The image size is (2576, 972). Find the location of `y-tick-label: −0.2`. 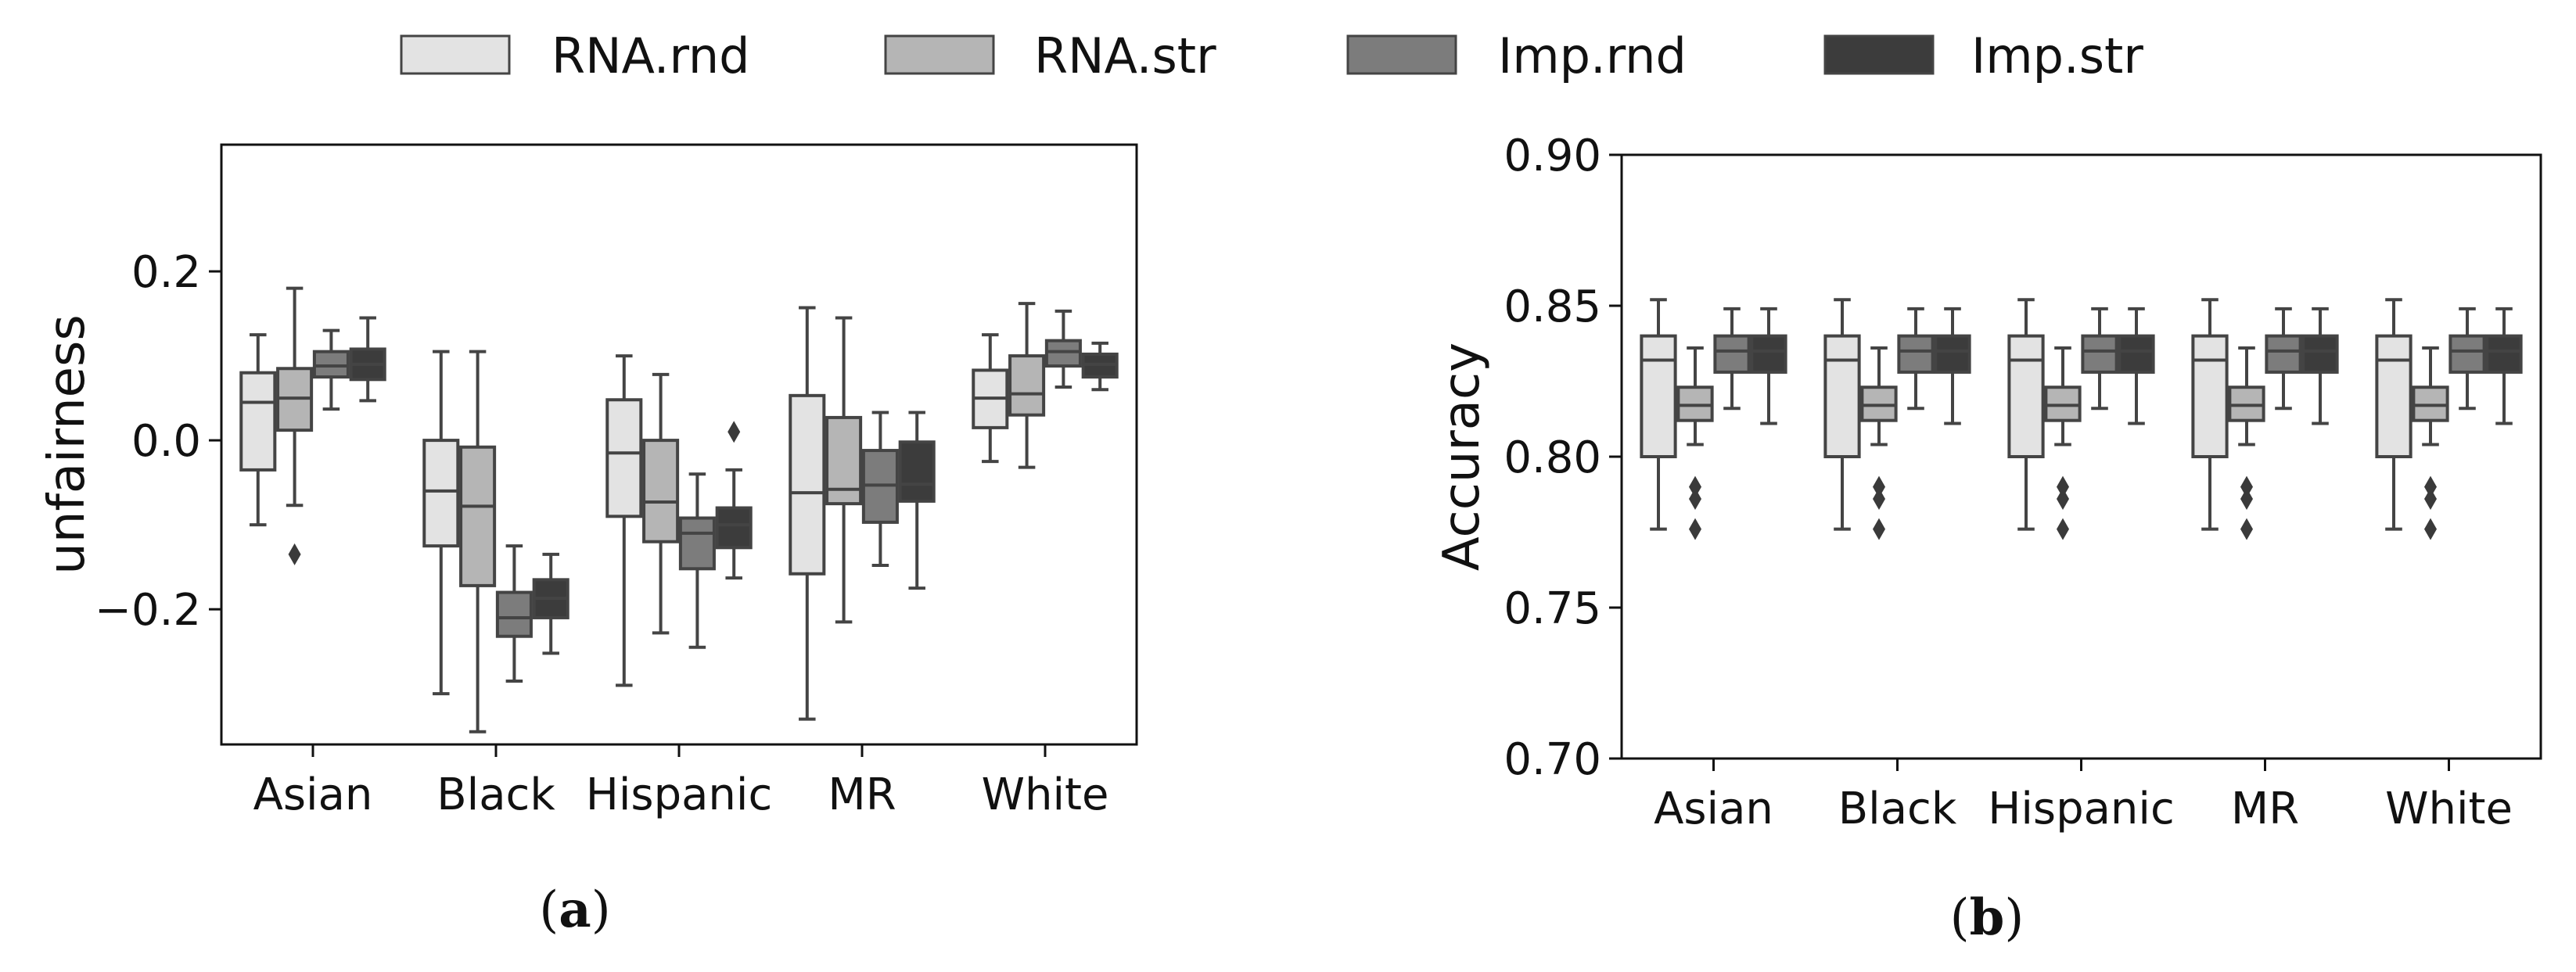

y-tick-label: −0.2 is located at coordinates (148, 610).